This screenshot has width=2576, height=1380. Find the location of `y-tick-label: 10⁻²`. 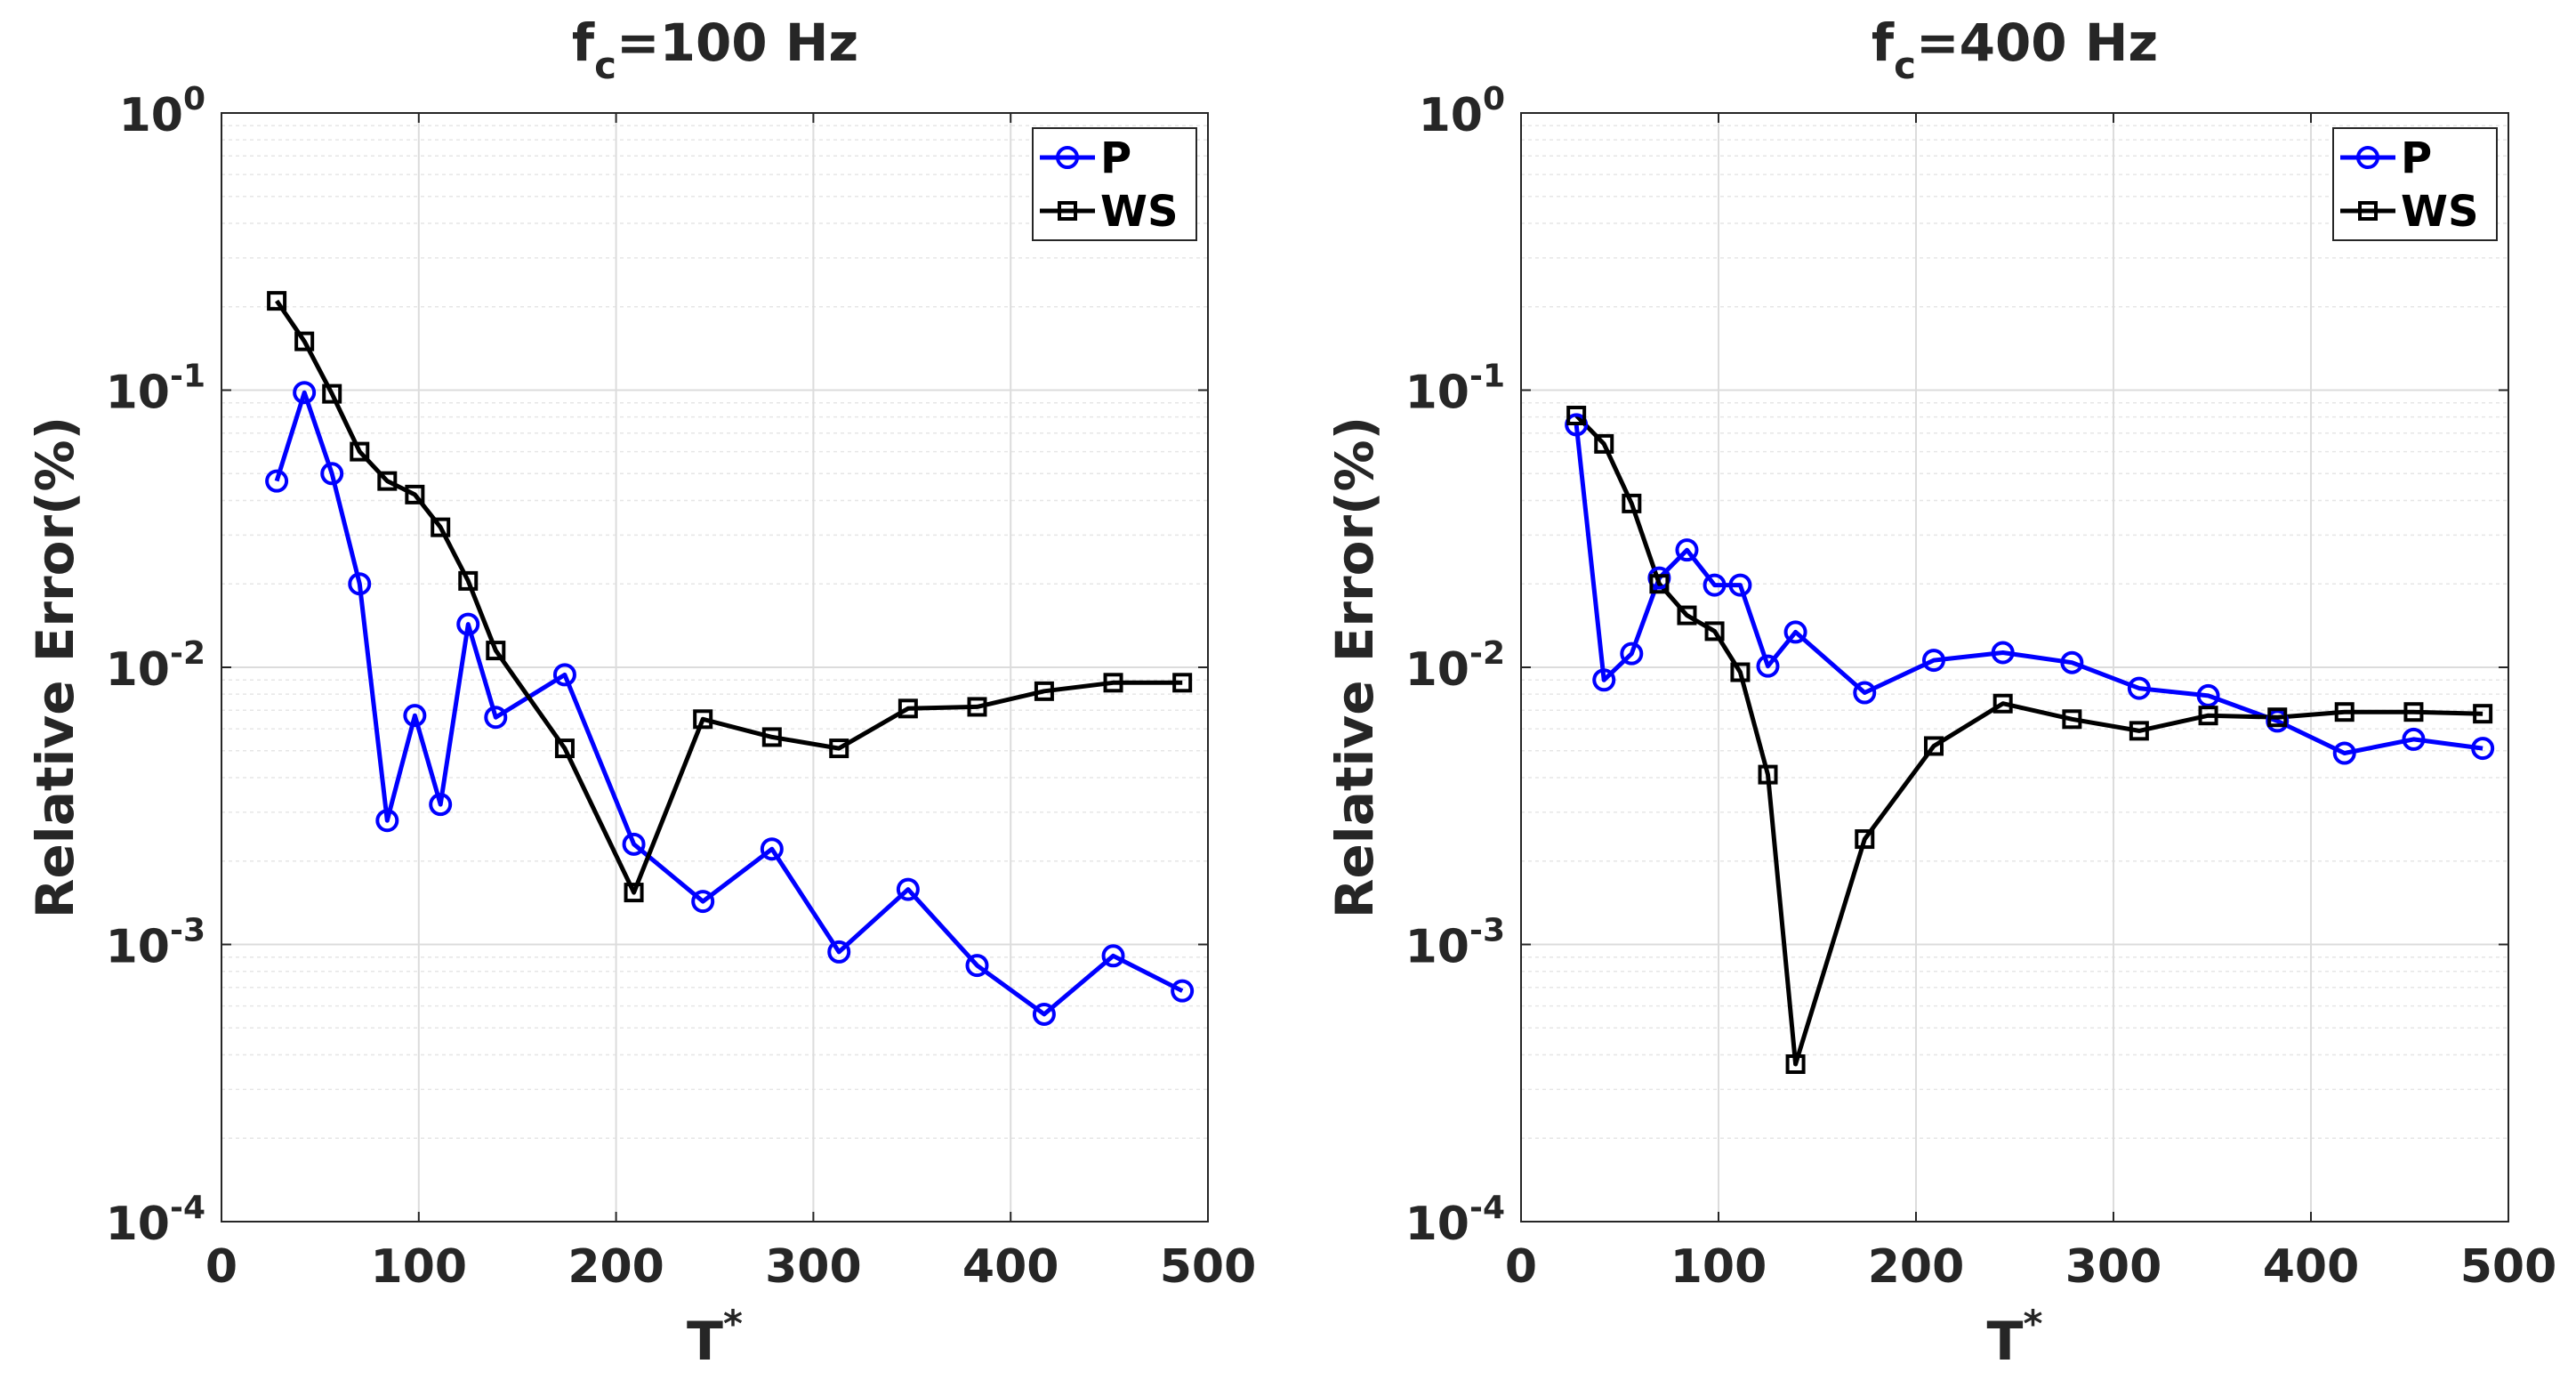

y-tick-label: 10⁻² is located at coordinates (155, 666).